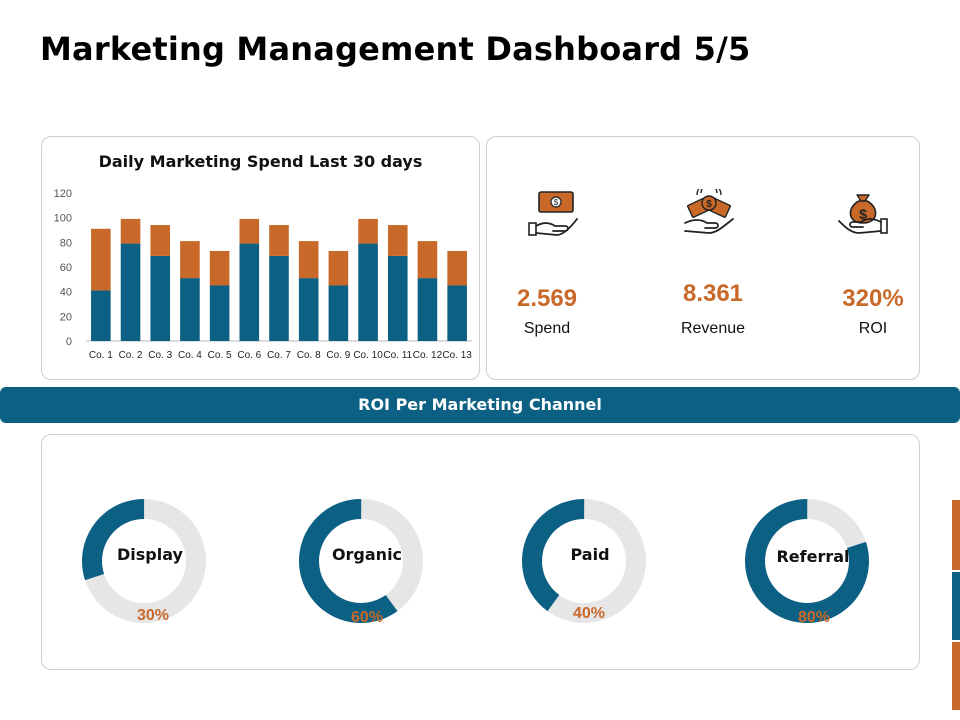 This screenshot has height=720, width=960. Describe the element at coordinates (279, 355) in the screenshot. I see `x-tick-label: Co. 7` at that location.